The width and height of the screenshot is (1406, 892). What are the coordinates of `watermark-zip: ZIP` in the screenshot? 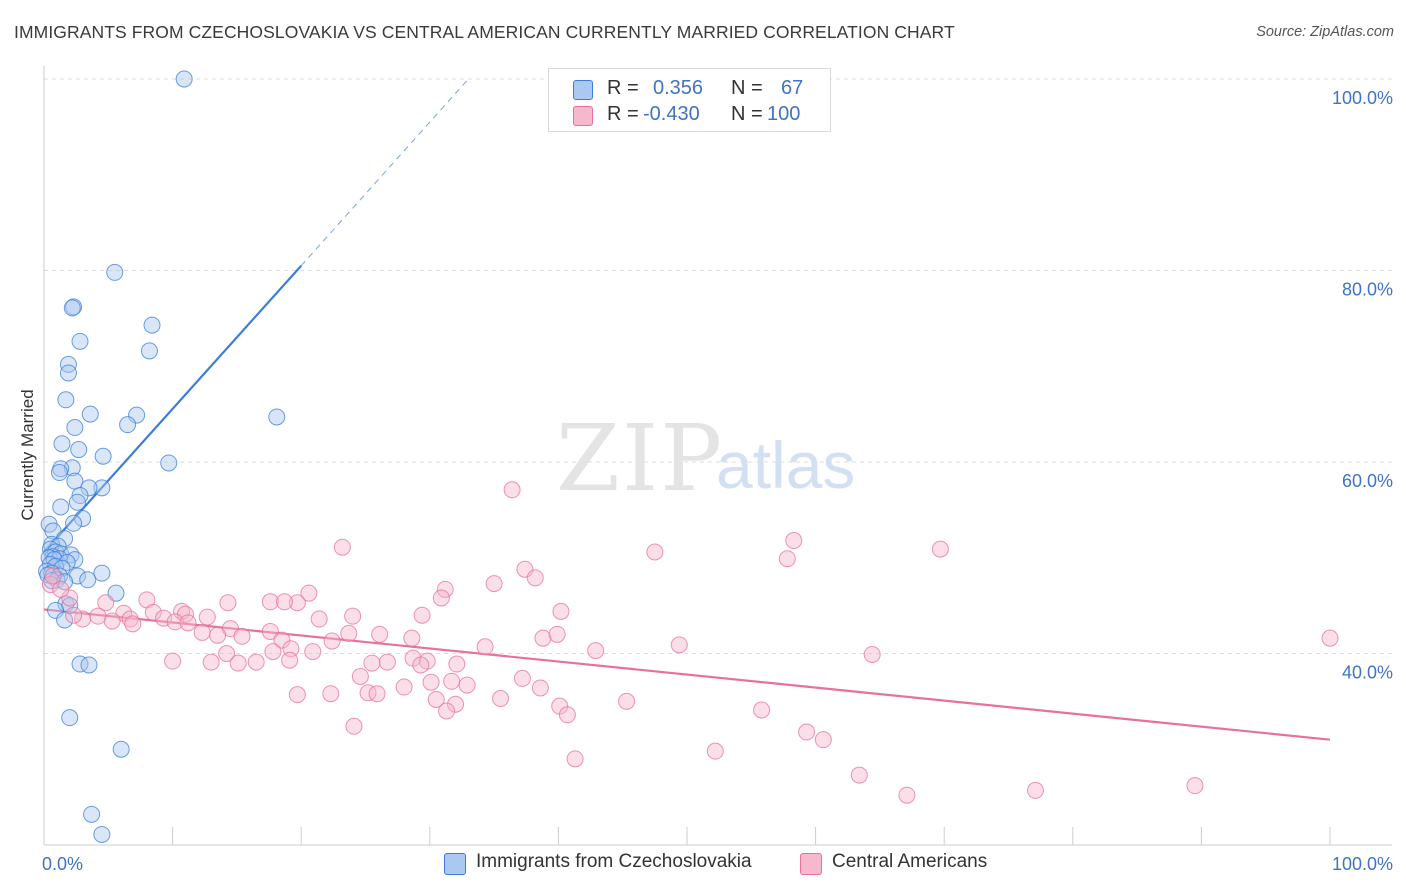 It's located at (640, 458).